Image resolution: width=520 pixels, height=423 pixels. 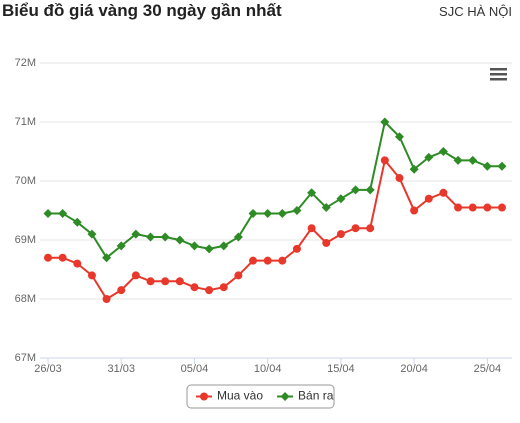 I want to click on legend: Mua vào Bán ra, so click(x=260, y=396).